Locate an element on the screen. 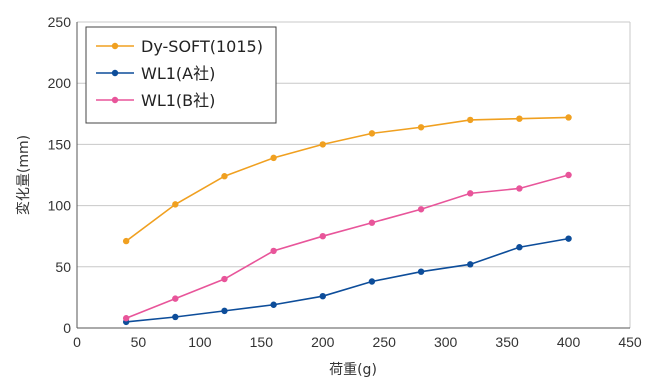  y-tick-label: 250 is located at coordinates (60, 22).